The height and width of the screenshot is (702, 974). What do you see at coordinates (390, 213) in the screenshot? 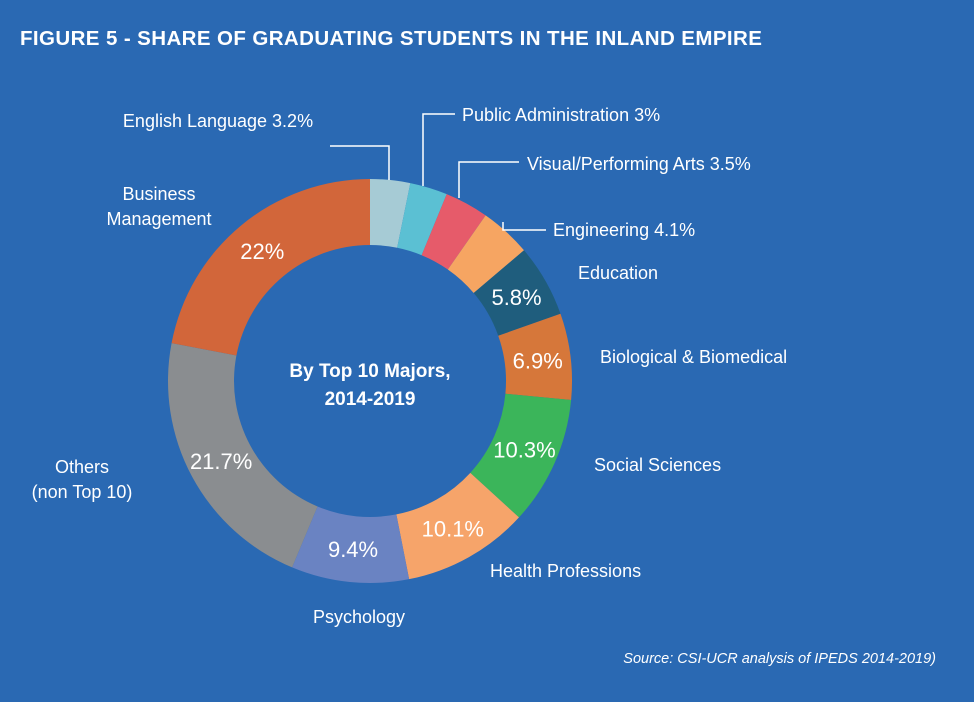
I see `slice-english-language` at bounding box center [390, 213].